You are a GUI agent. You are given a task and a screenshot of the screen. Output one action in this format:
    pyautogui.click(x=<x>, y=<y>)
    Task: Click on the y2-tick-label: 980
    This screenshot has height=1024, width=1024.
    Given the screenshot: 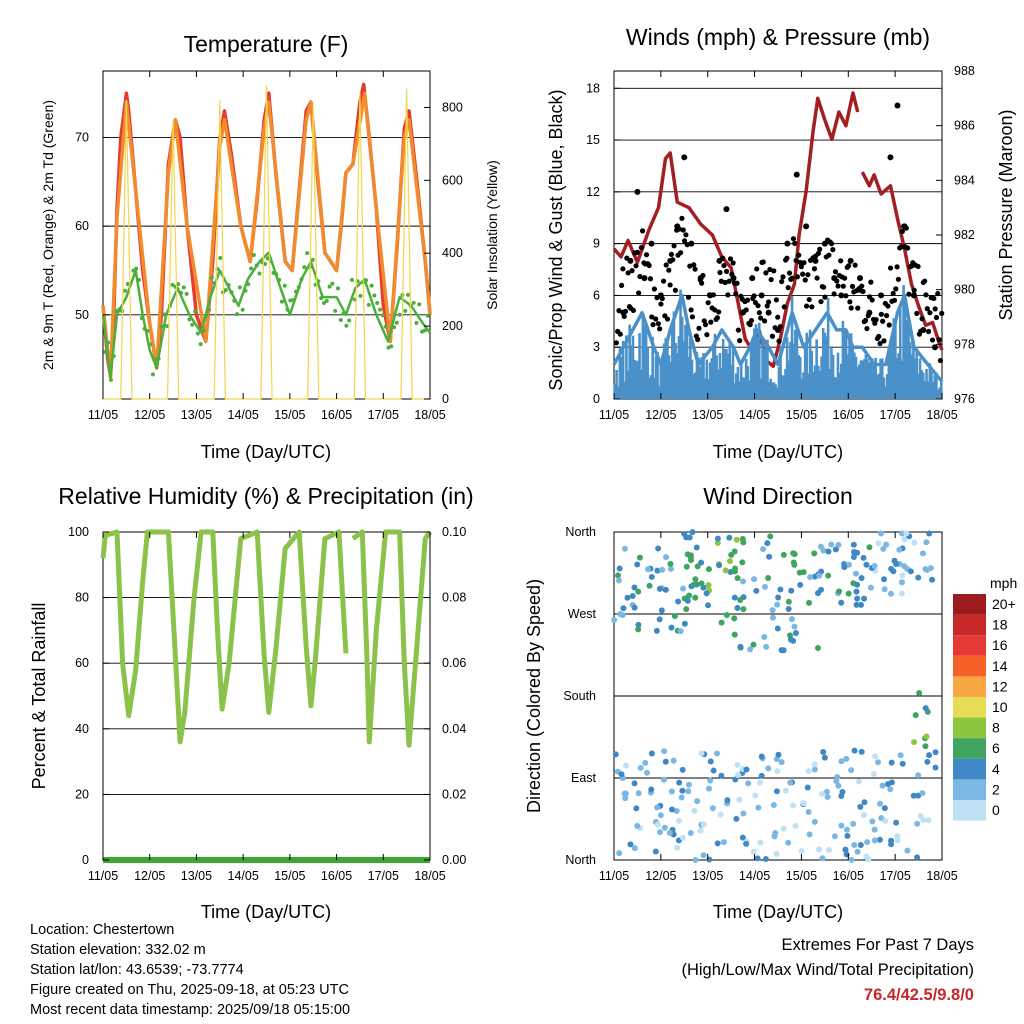 What is the action you would take?
    pyautogui.click(x=964, y=290)
    